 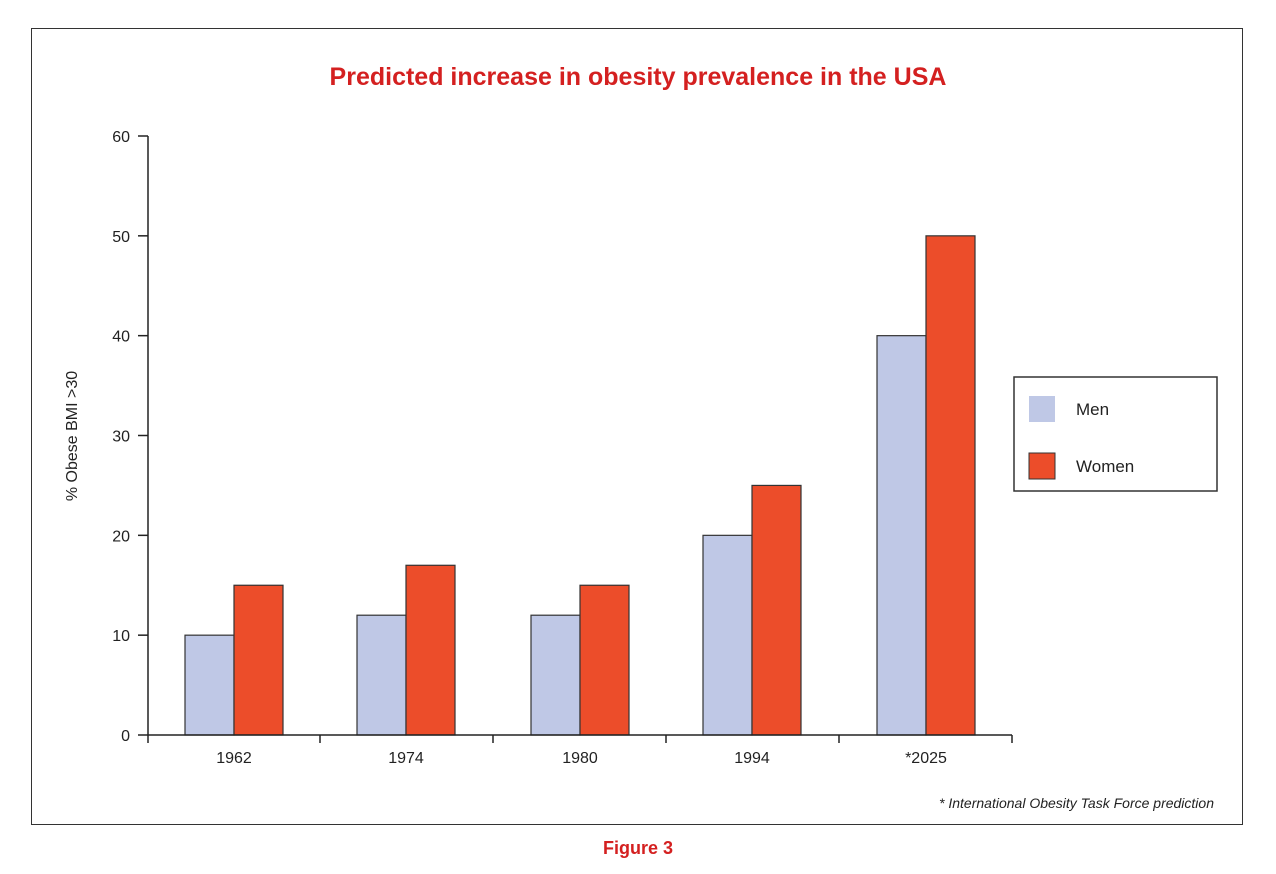 What do you see at coordinates (406, 758) in the screenshot?
I see `x-tick-label: 1974` at bounding box center [406, 758].